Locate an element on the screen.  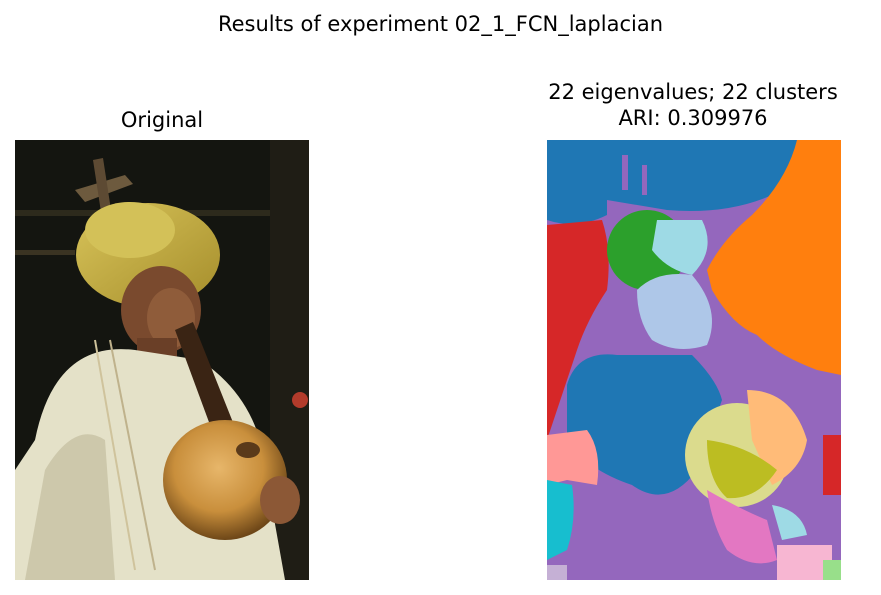
original-panel-title: Original is located at coordinates (162, 120).